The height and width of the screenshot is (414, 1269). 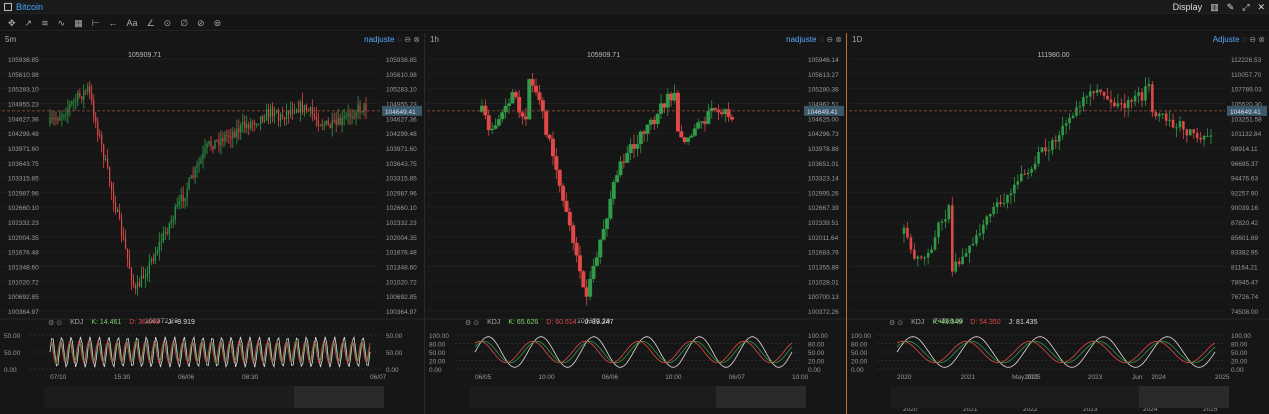 What do you see at coordinates (401, 268) in the screenshot?
I see `y-tick-label: 101348.60` at bounding box center [401, 268].